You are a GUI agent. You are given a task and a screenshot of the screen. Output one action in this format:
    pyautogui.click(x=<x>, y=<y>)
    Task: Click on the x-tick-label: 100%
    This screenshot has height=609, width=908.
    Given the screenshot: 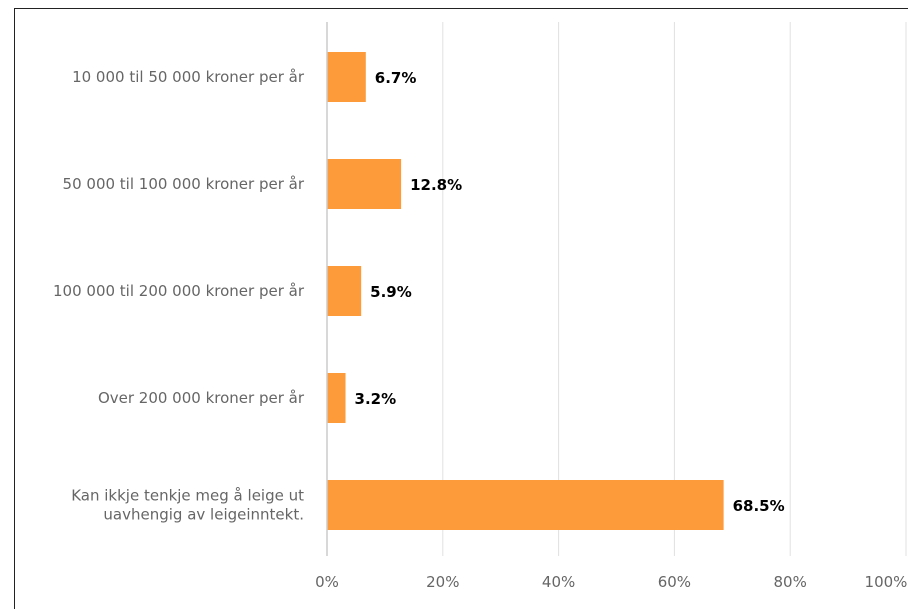 What is the action you would take?
    pyautogui.click(x=886, y=582)
    